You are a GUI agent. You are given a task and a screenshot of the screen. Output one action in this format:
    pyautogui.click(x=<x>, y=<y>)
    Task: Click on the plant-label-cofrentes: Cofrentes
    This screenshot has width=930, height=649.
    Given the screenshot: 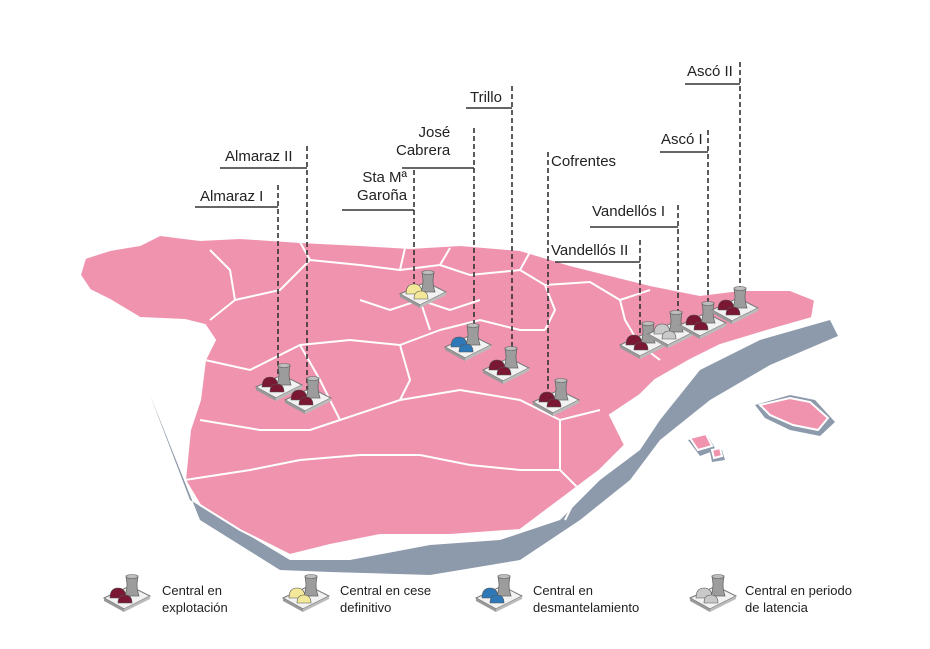 What is the action you would take?
    pyautogui.click(x=584, y=161)
    